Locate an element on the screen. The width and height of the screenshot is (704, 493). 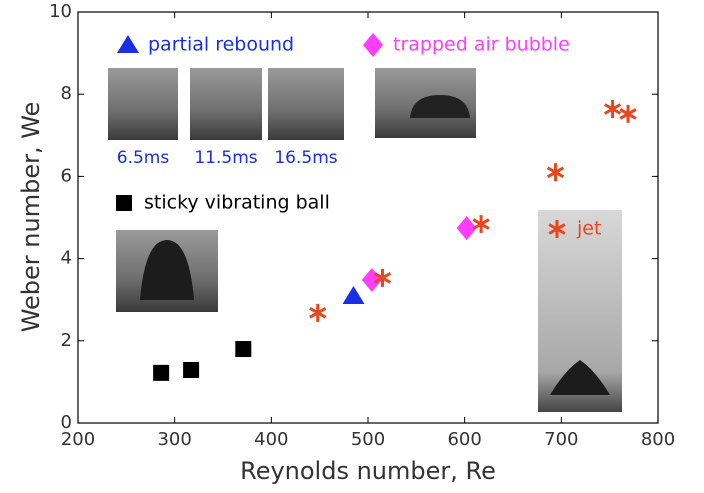
y-tick-label: 2 is located at coordinates (66, 340).